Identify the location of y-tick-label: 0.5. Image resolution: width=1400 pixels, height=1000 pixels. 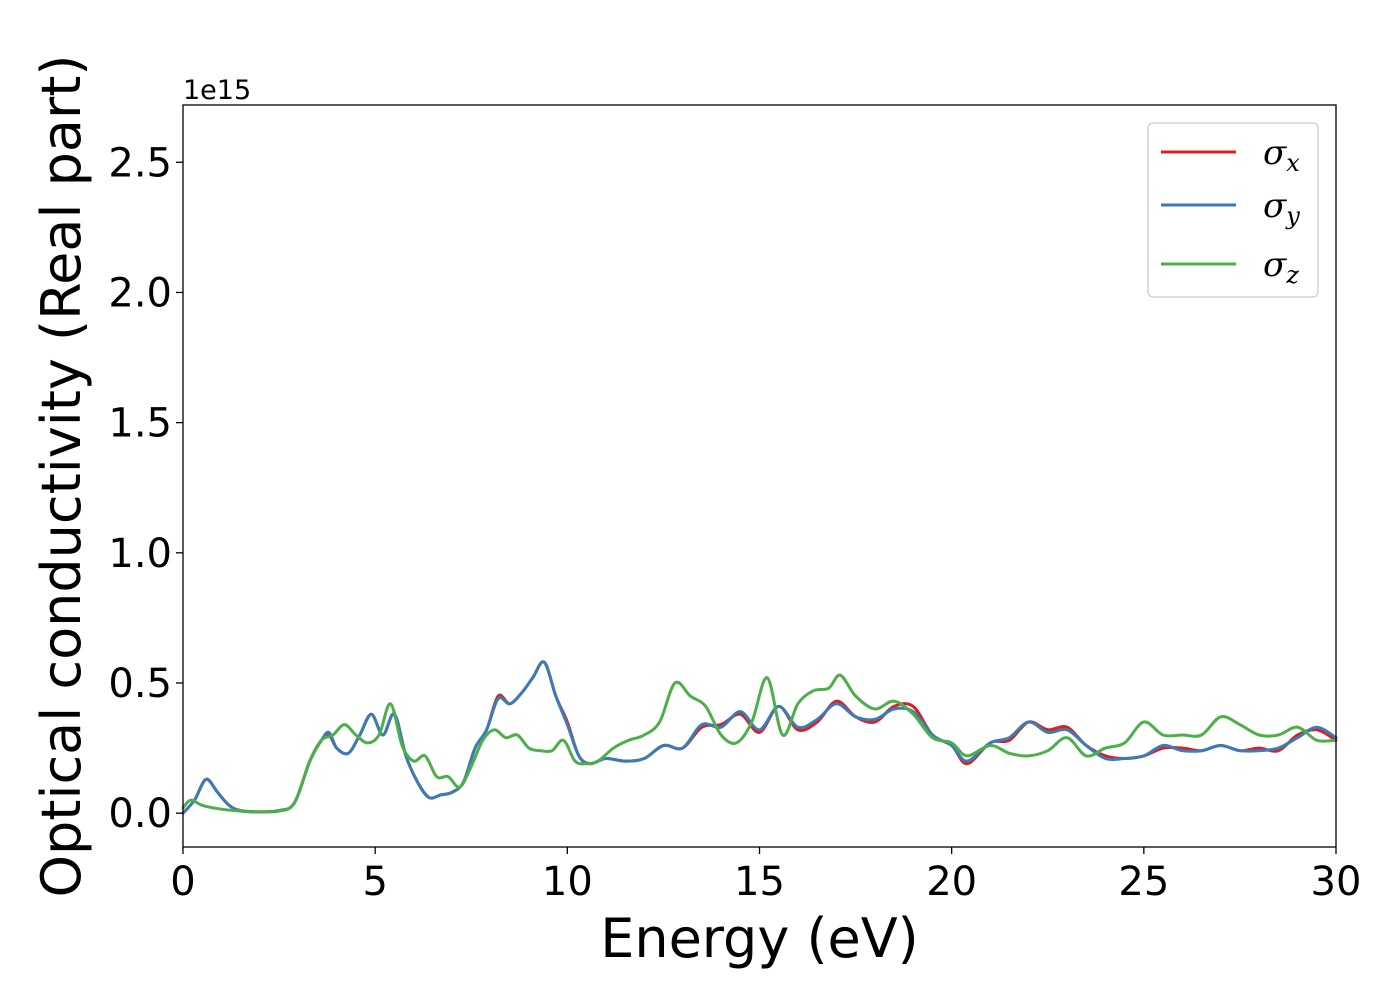
(140, 684).